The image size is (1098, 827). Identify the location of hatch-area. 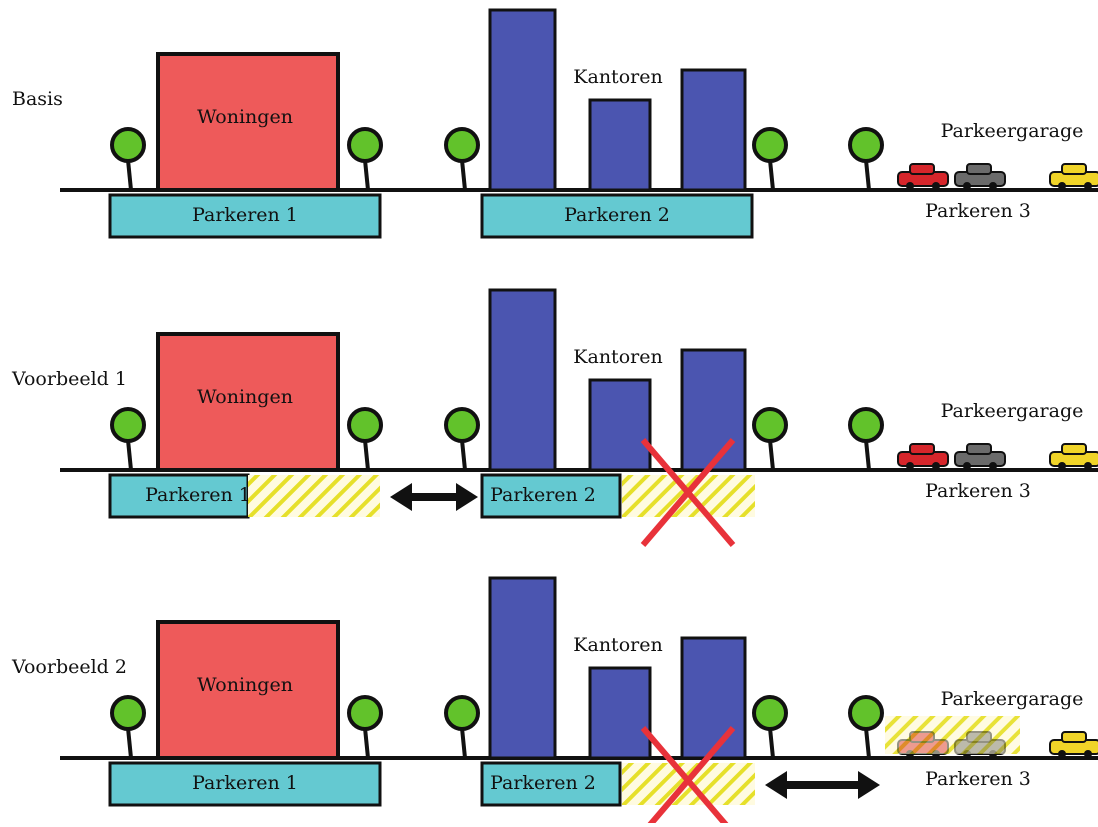
(314, 496).